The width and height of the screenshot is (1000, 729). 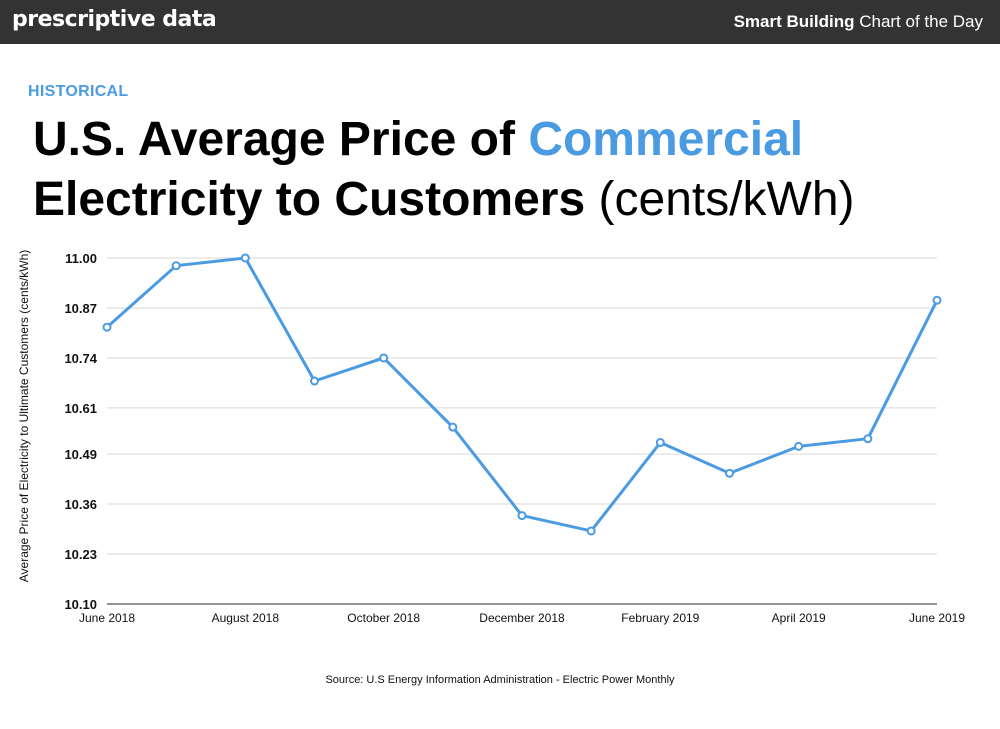 I want to click on title-highlight: Commercial, so click(x=666, y=139).